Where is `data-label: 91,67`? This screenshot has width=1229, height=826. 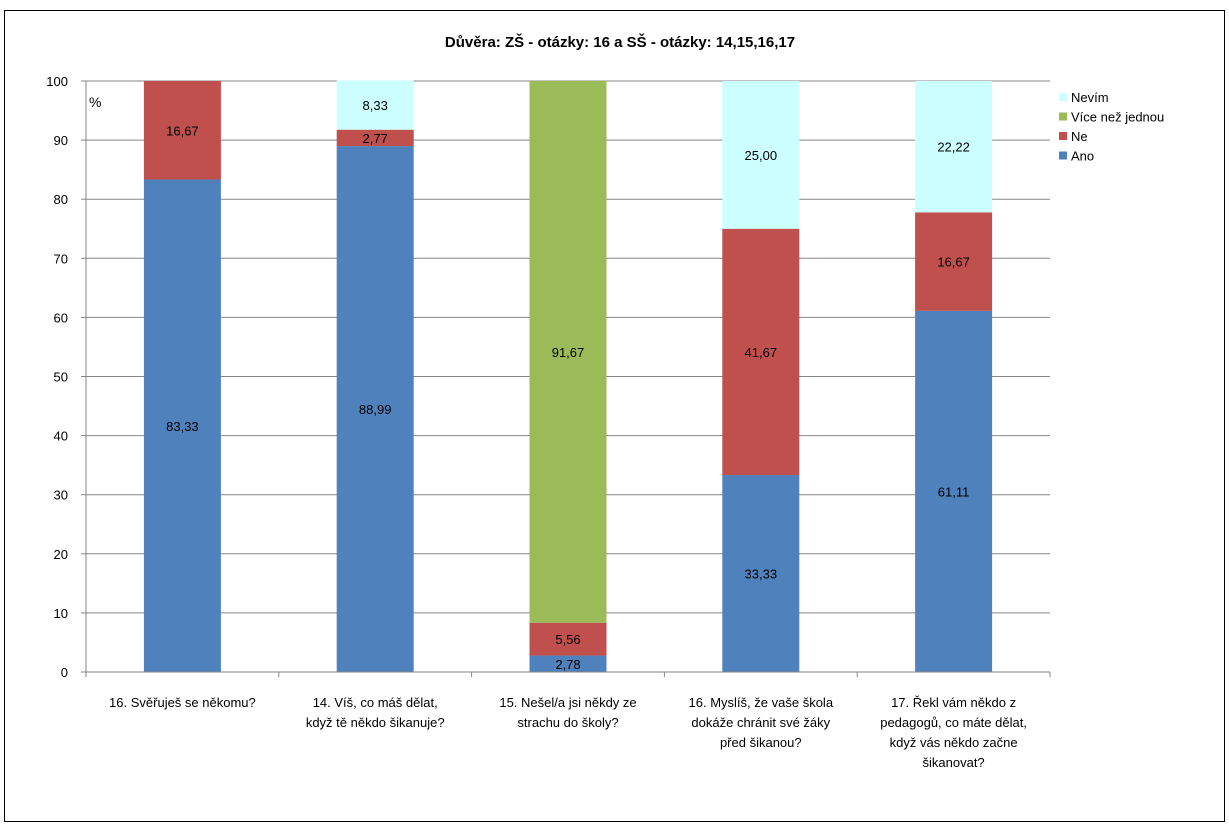 data-label: 91,67 is located at coordinates (568, 352).